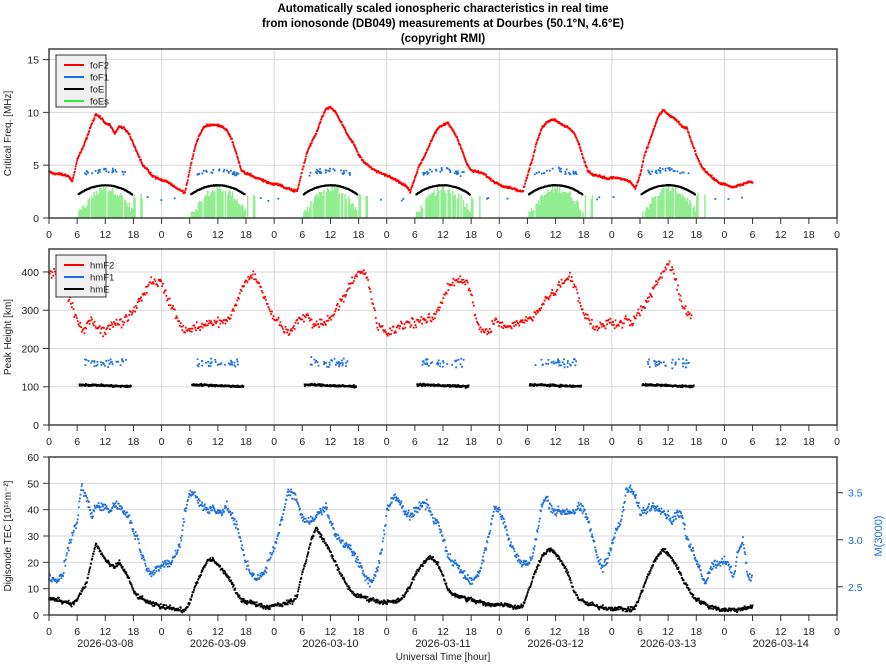 The image size is (886, 664). What do you see at coordinates (134, 442) in the screenshot?
I see `x-tick-label: 18` at bounding box center [134, 442].